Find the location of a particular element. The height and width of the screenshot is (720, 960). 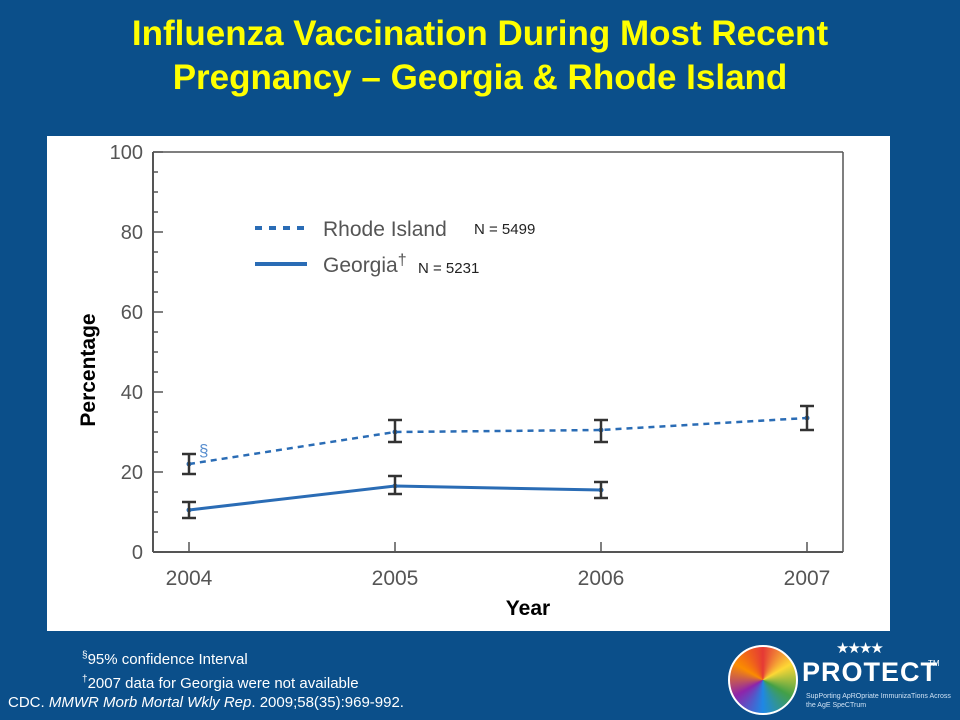

legend-label: Rhode Island is located at coordinates (385, 229).